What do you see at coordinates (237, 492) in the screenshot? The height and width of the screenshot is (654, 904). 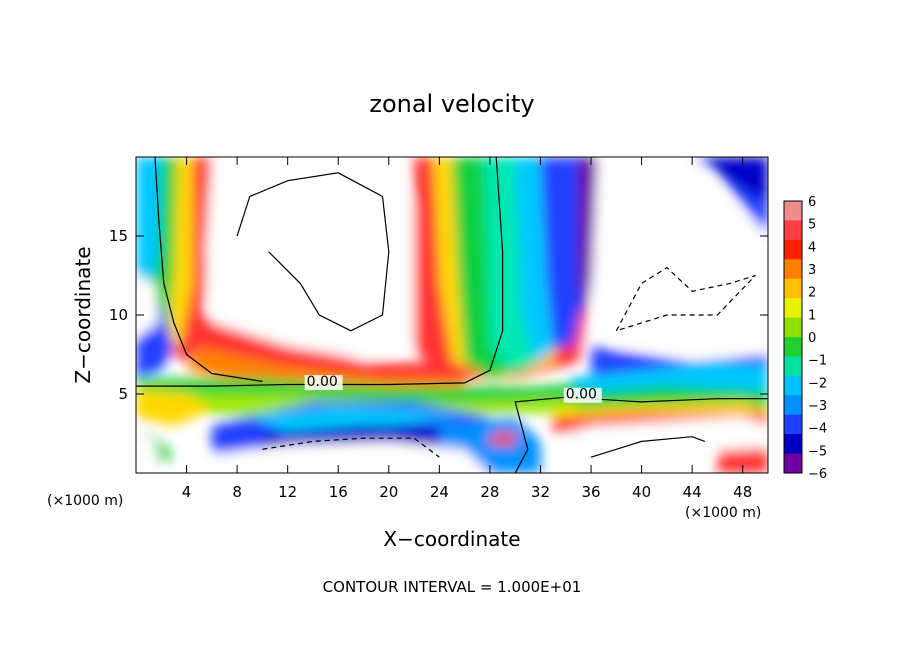 I see `x-tick-label: 8` at bounding box center [237, 492].